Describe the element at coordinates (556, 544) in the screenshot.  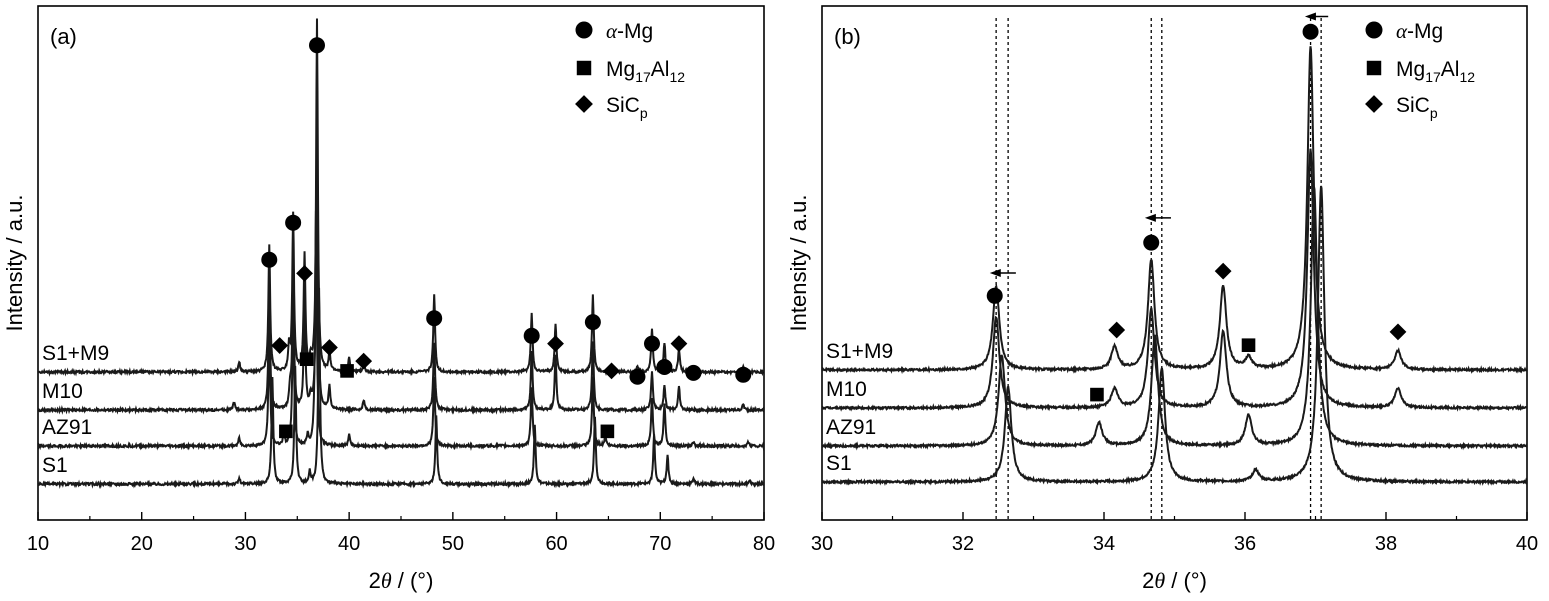
I see `x-tick-label: 60` at that location.